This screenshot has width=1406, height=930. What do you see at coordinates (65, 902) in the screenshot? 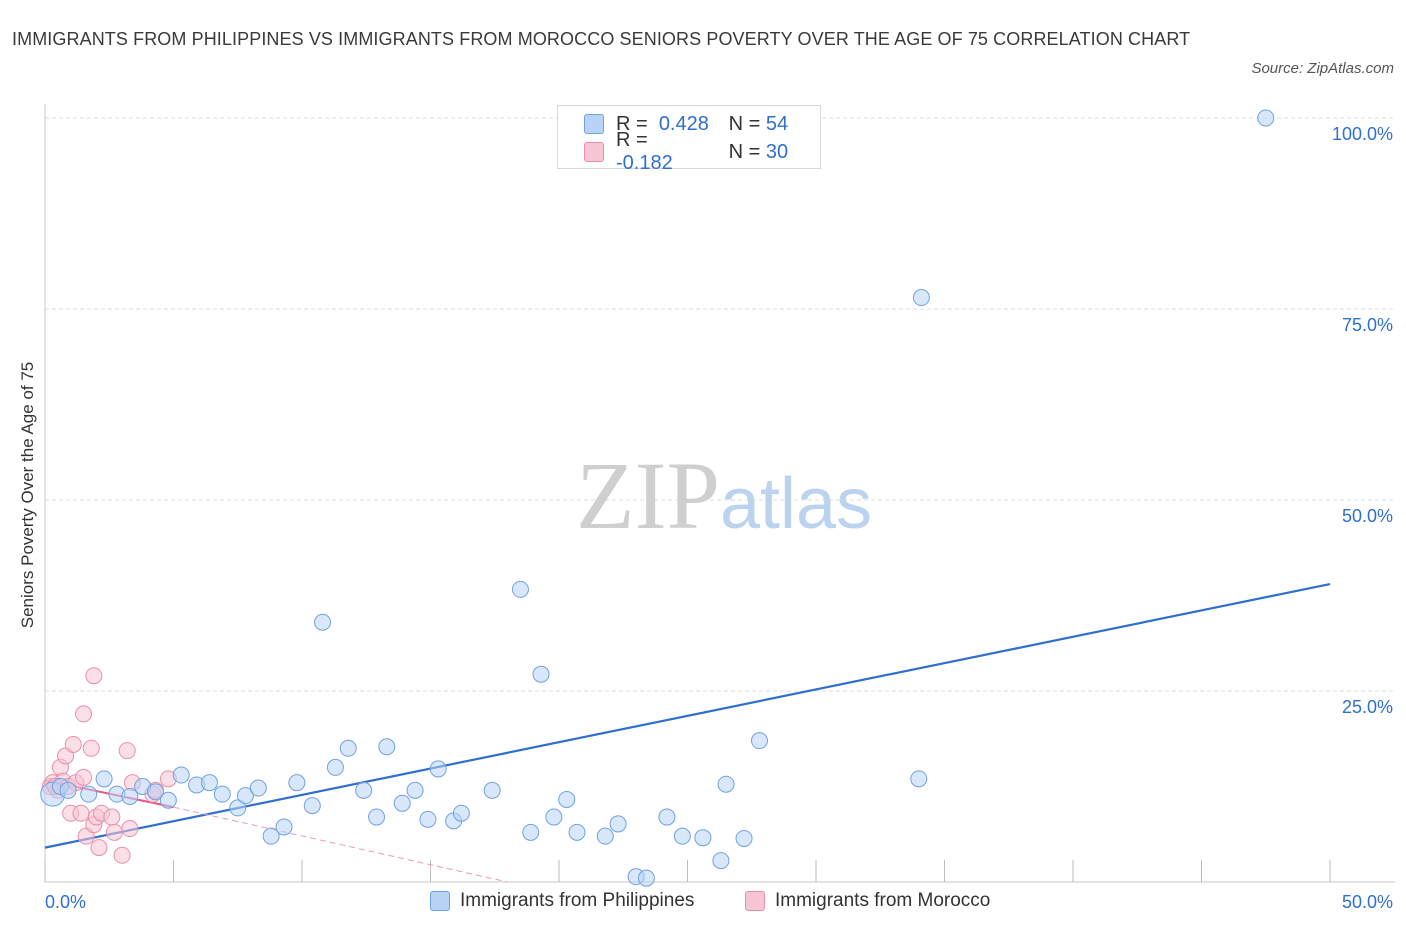
I see `x-tick-label: 0.0%` at bounding box center [65, 902].